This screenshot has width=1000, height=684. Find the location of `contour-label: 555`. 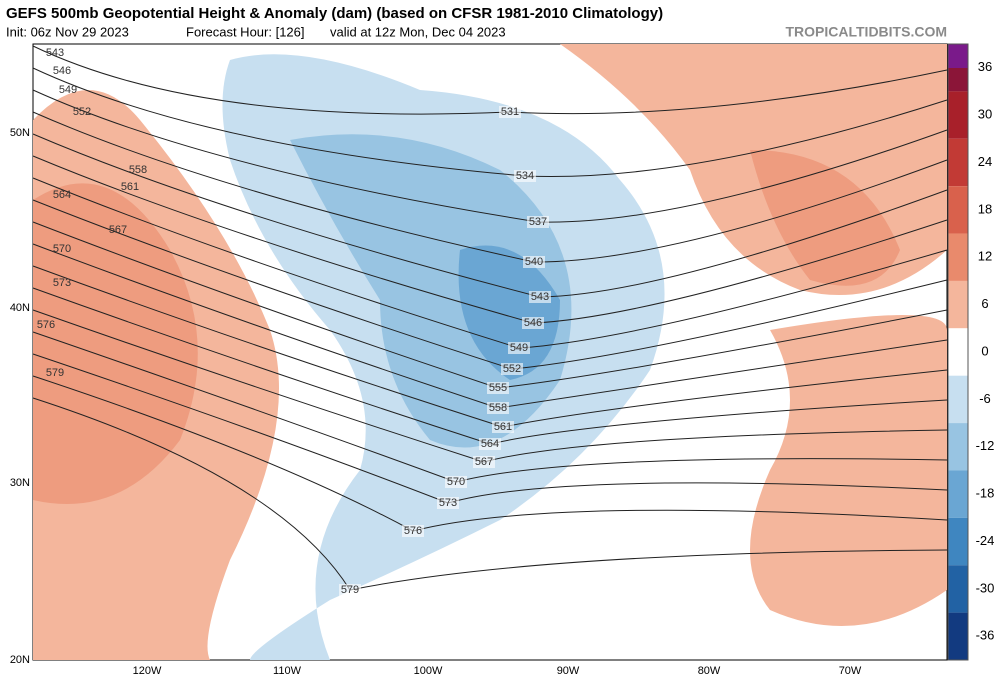

contour-label: 555 is located at coordinates (498, 388).